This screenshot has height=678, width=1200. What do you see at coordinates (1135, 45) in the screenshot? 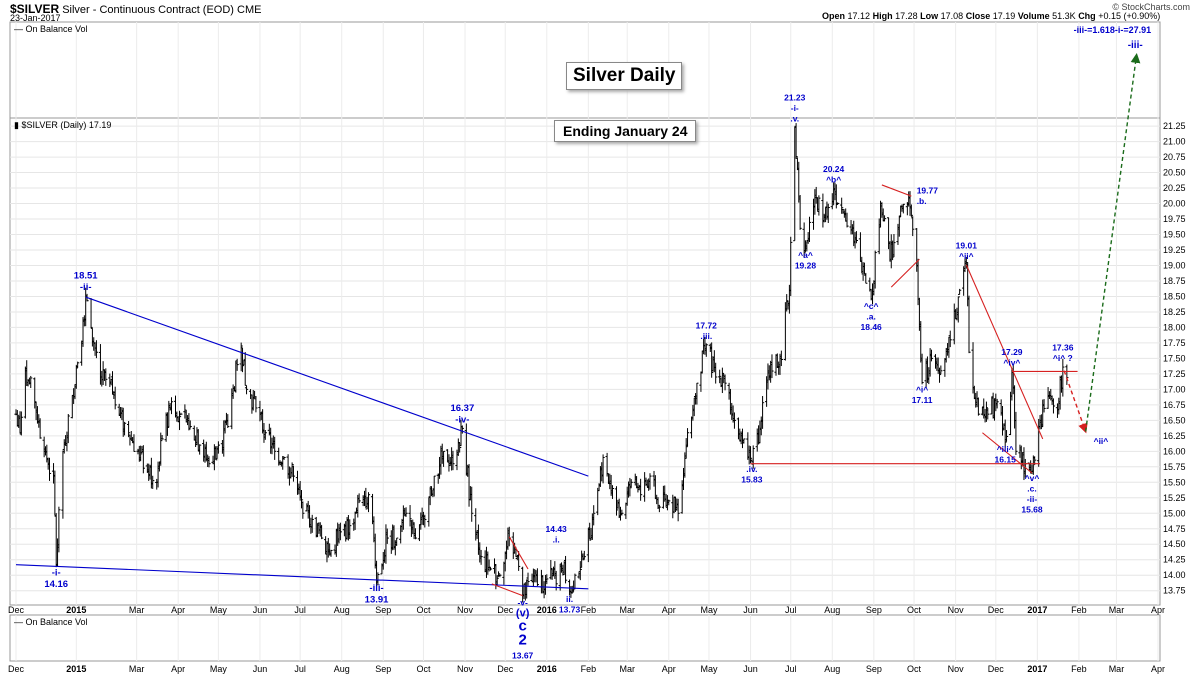
I see `top-annotation-text: -iii-` at bounding box center [1135, 45].